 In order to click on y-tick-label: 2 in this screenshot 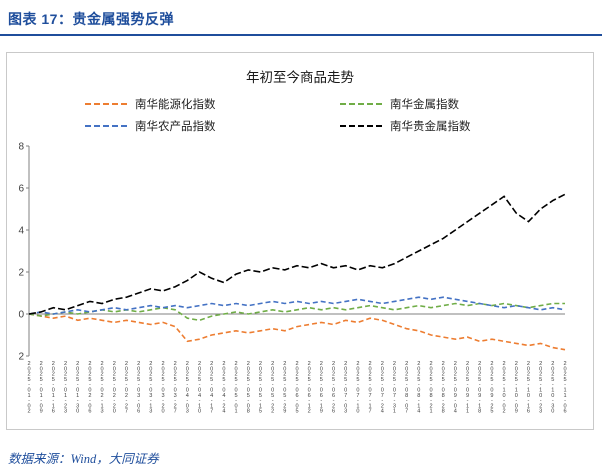, I will do `click(21, 273)`.